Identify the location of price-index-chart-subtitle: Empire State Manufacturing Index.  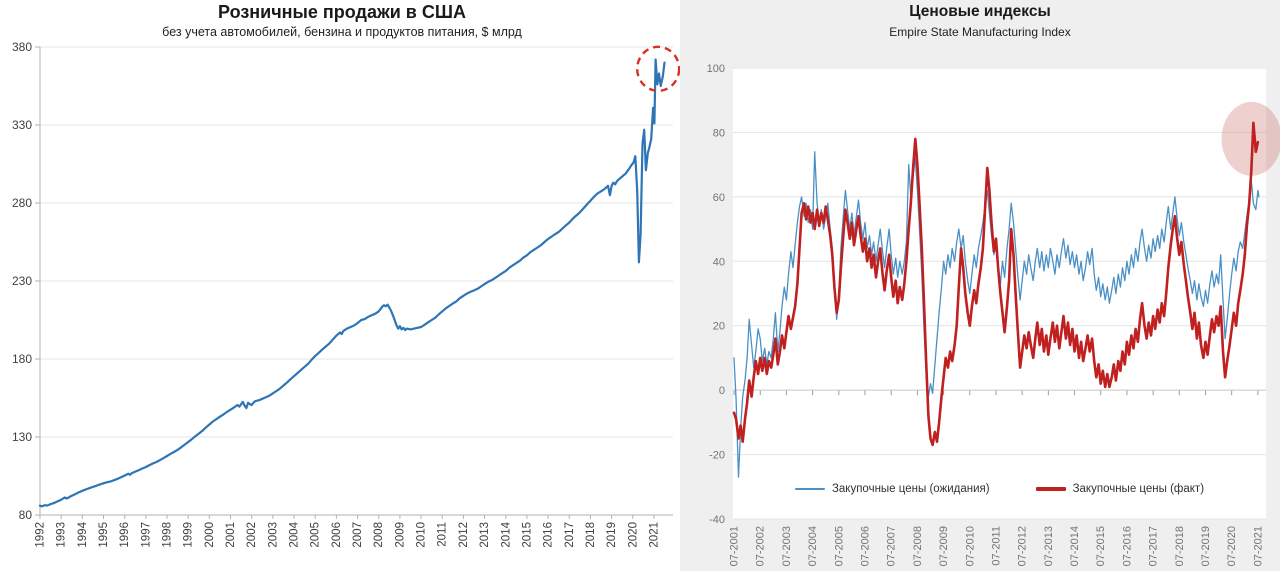
(980, 32).